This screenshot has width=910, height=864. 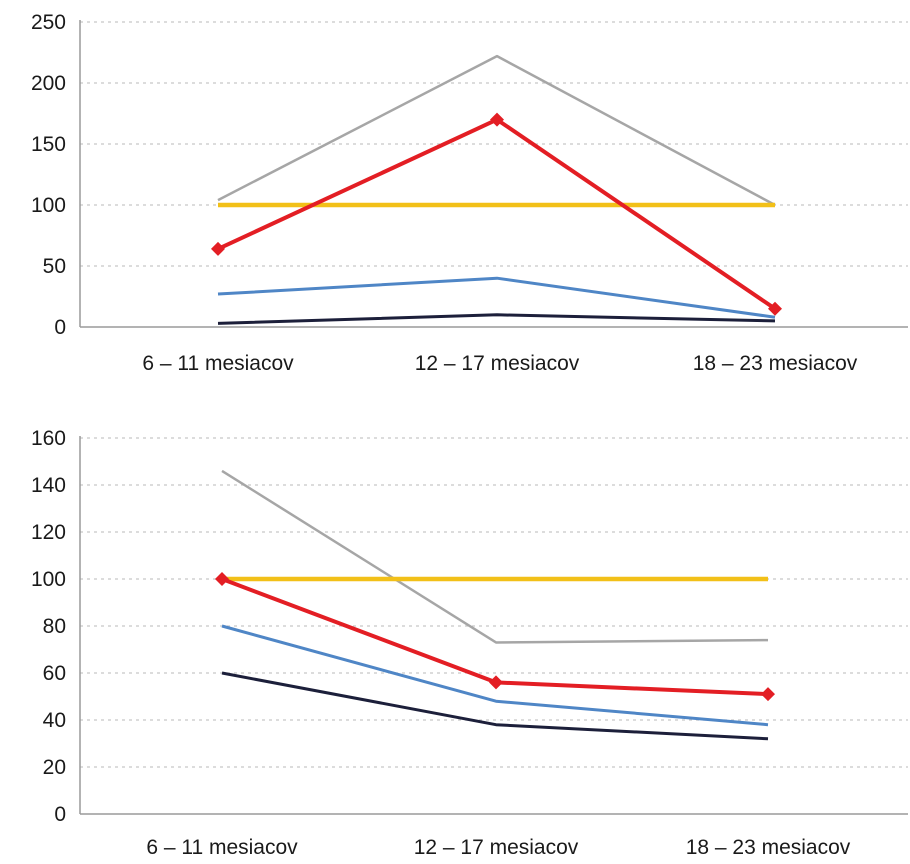 I want to click on chart-2-series-gray-line, so click(x=495, y=556).